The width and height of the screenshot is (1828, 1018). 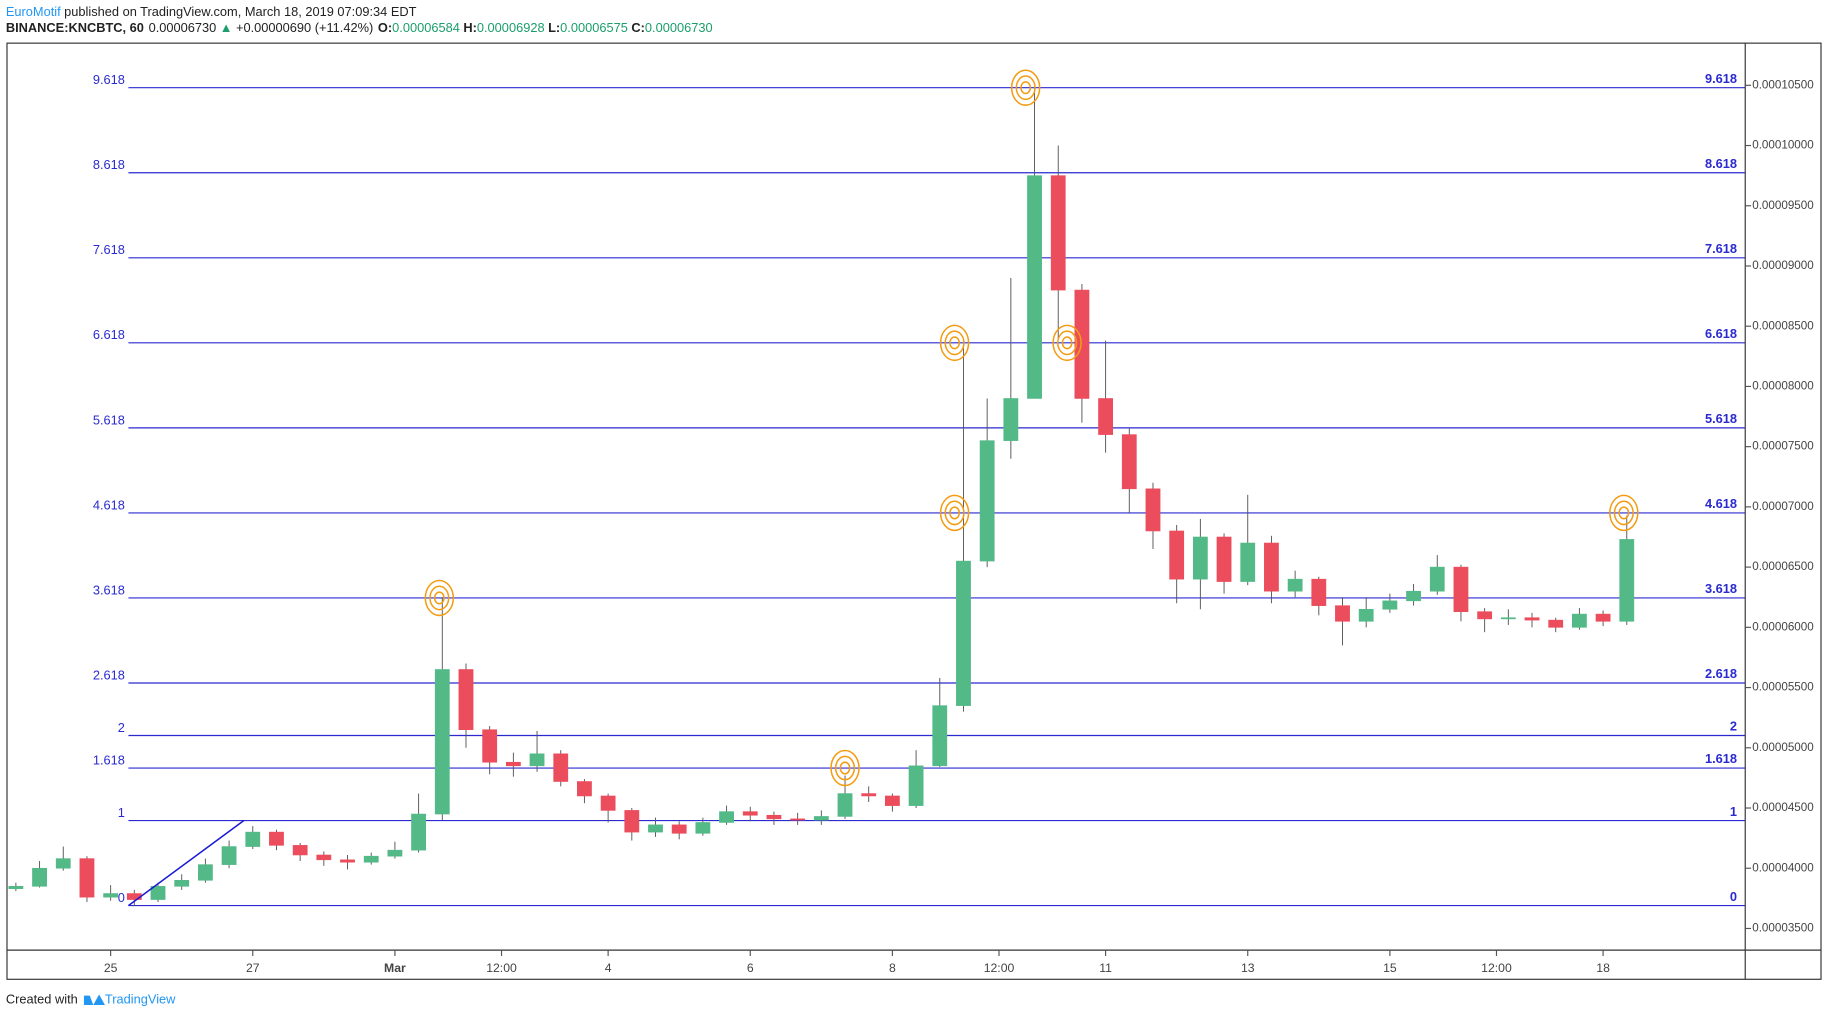 What do you see at coordinates (109, 674) in the screenshot?
I see `fib-level-label-left: 2.618` at bounding box center [109, 674].